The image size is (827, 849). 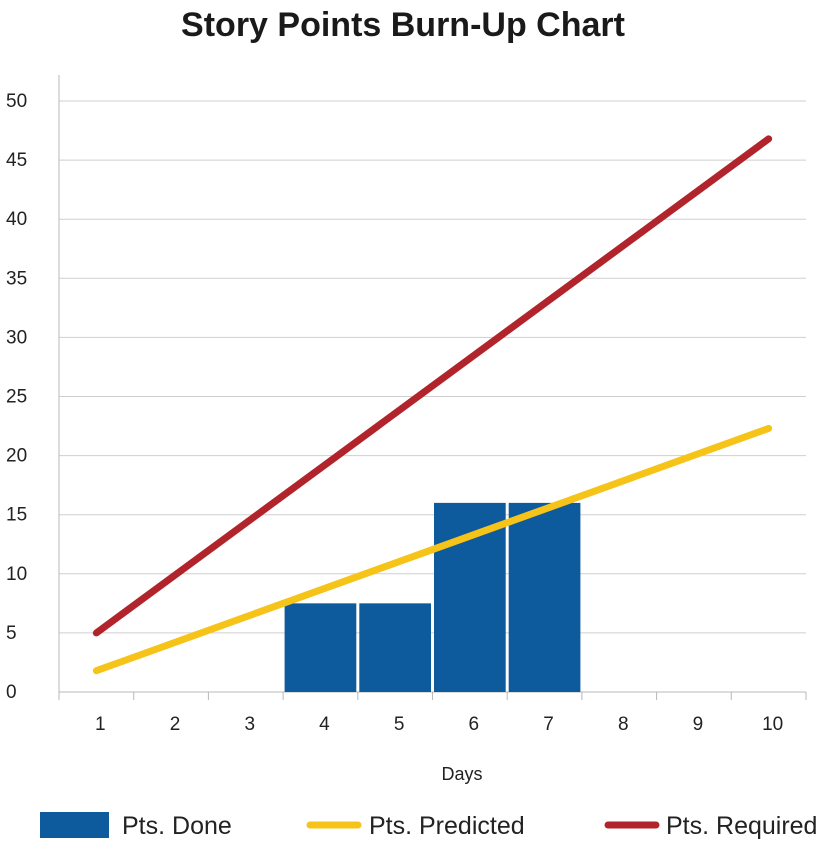 I want to click on x-tick-label: 6, so click(x=474, y=724).